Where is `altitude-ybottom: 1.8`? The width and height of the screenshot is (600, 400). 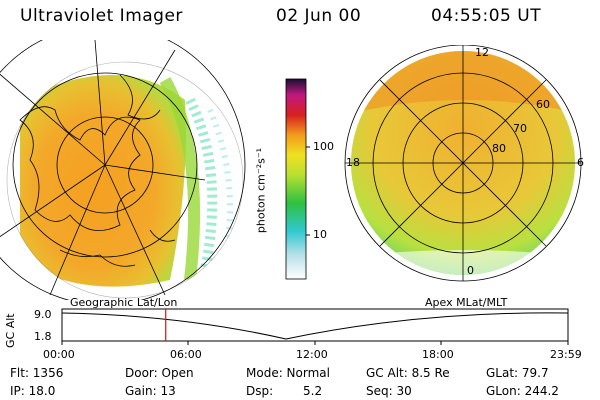 altitude-ybottom: 1.8 is located at coordinates (43, 336).